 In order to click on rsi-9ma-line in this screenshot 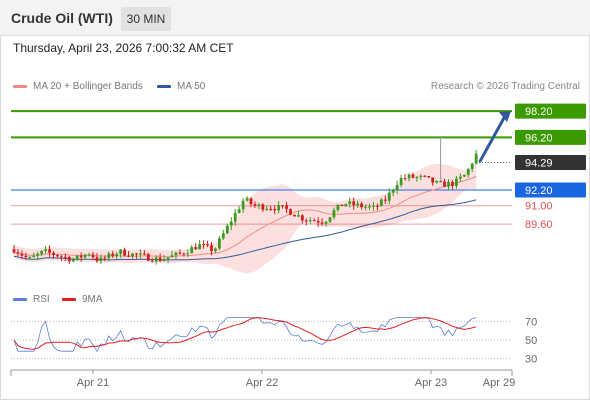, I will do `click(245, 333)`.